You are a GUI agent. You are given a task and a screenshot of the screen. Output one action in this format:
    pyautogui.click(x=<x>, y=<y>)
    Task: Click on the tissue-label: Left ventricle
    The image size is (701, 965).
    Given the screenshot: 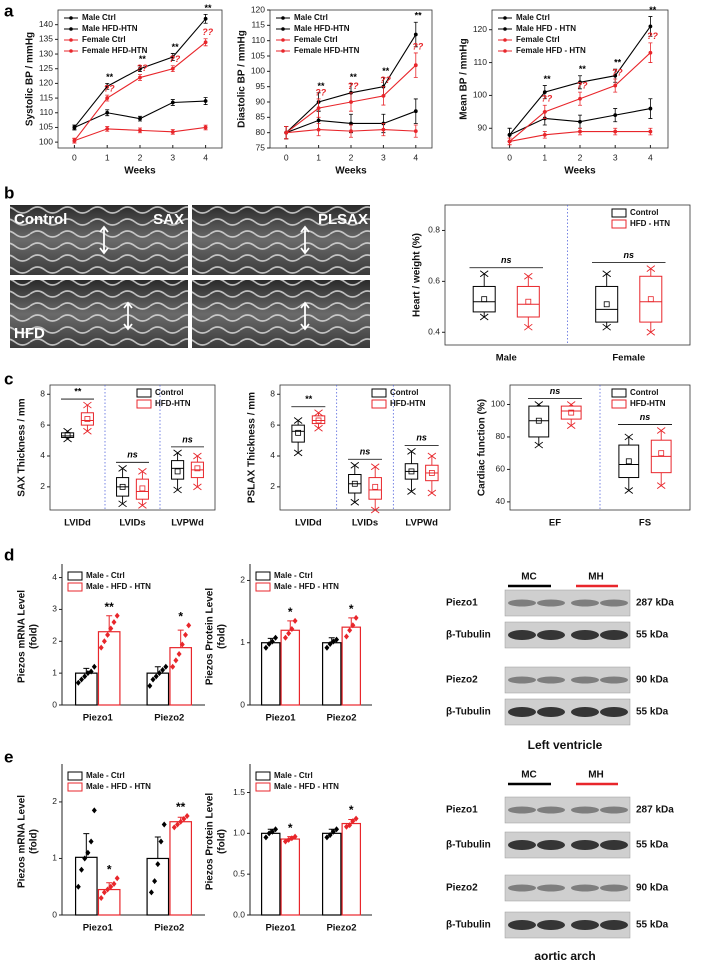 What is the action you would take?
    pyautogui.click(x=565, y=745)
    